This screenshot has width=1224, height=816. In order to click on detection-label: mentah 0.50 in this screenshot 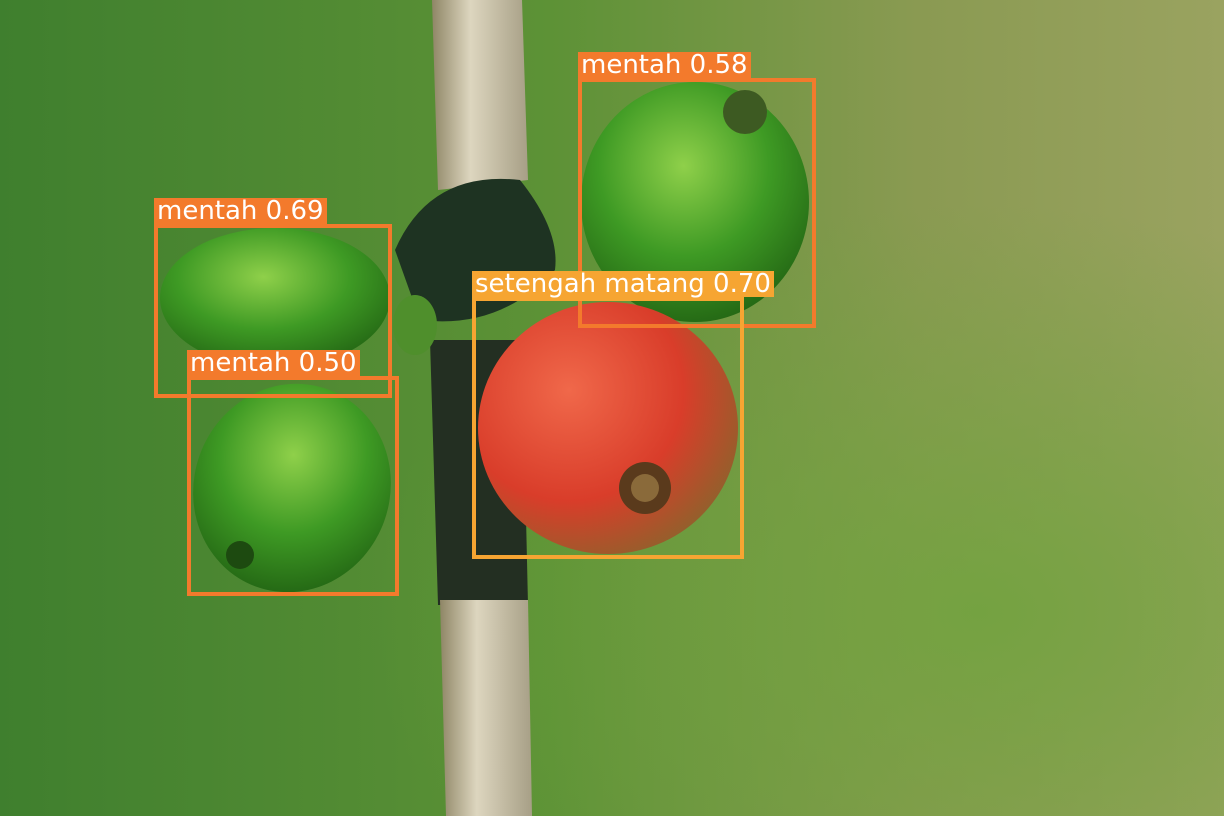, I will do `click(273, 363)`.